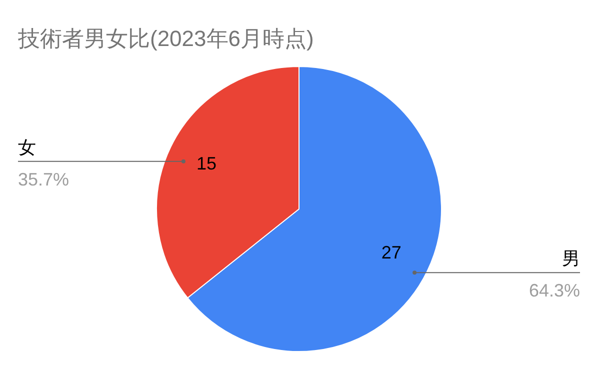 This screenshot has width=600, height=371. Describe the element at coordinates (571, 258) in the screenshot. I see `slice-label: 男` at that location.